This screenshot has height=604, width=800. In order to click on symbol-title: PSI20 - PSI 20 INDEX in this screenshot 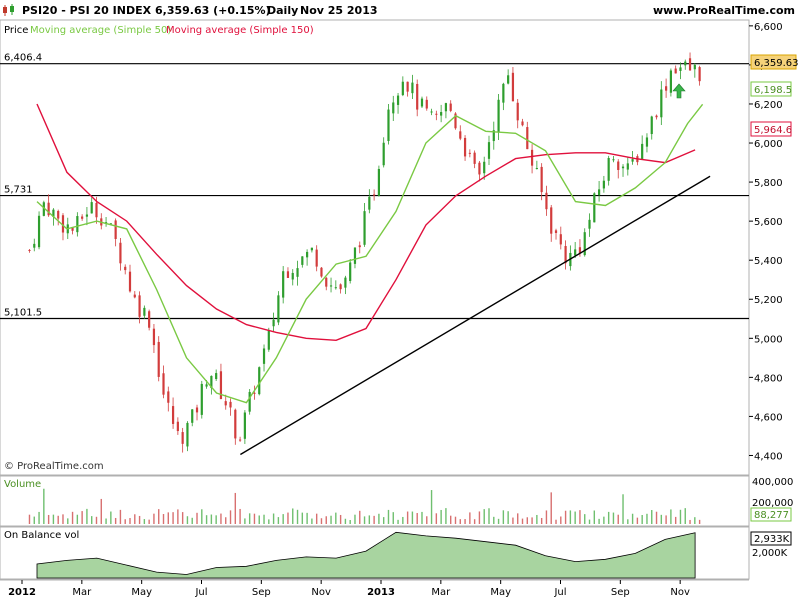, I will do `click(87, 10)`.